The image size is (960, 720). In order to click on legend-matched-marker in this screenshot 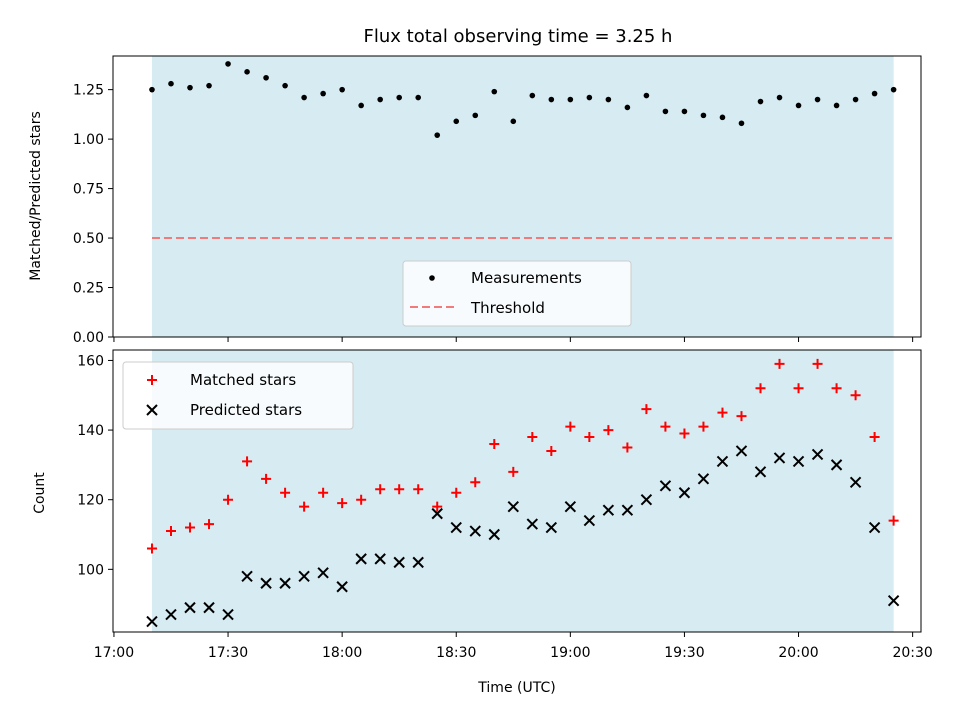, I will do `click(152, 380)`.